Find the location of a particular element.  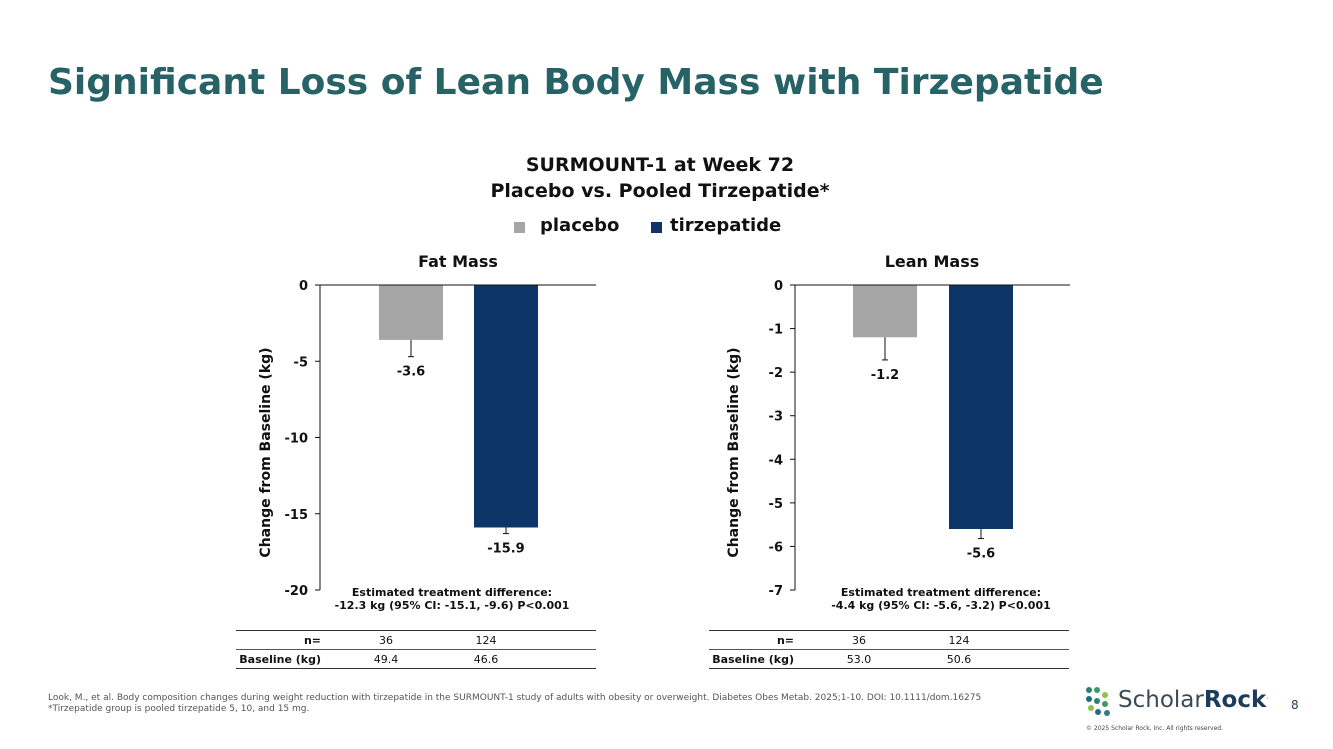

table-row: Baseline (kg) 49.4 46.6 is located at coordinates (416, 659).